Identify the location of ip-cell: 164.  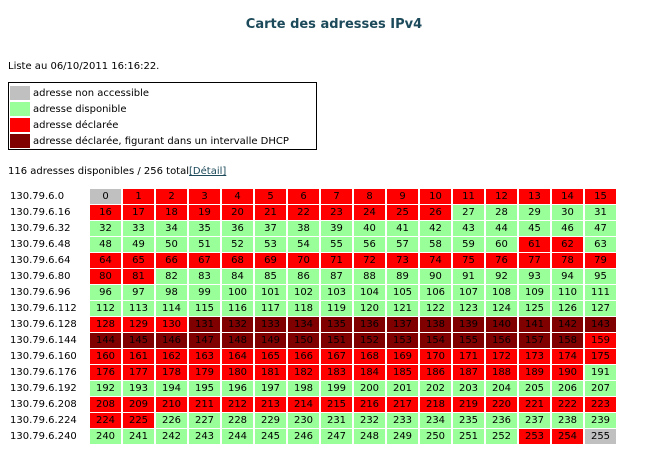
(237, 356).